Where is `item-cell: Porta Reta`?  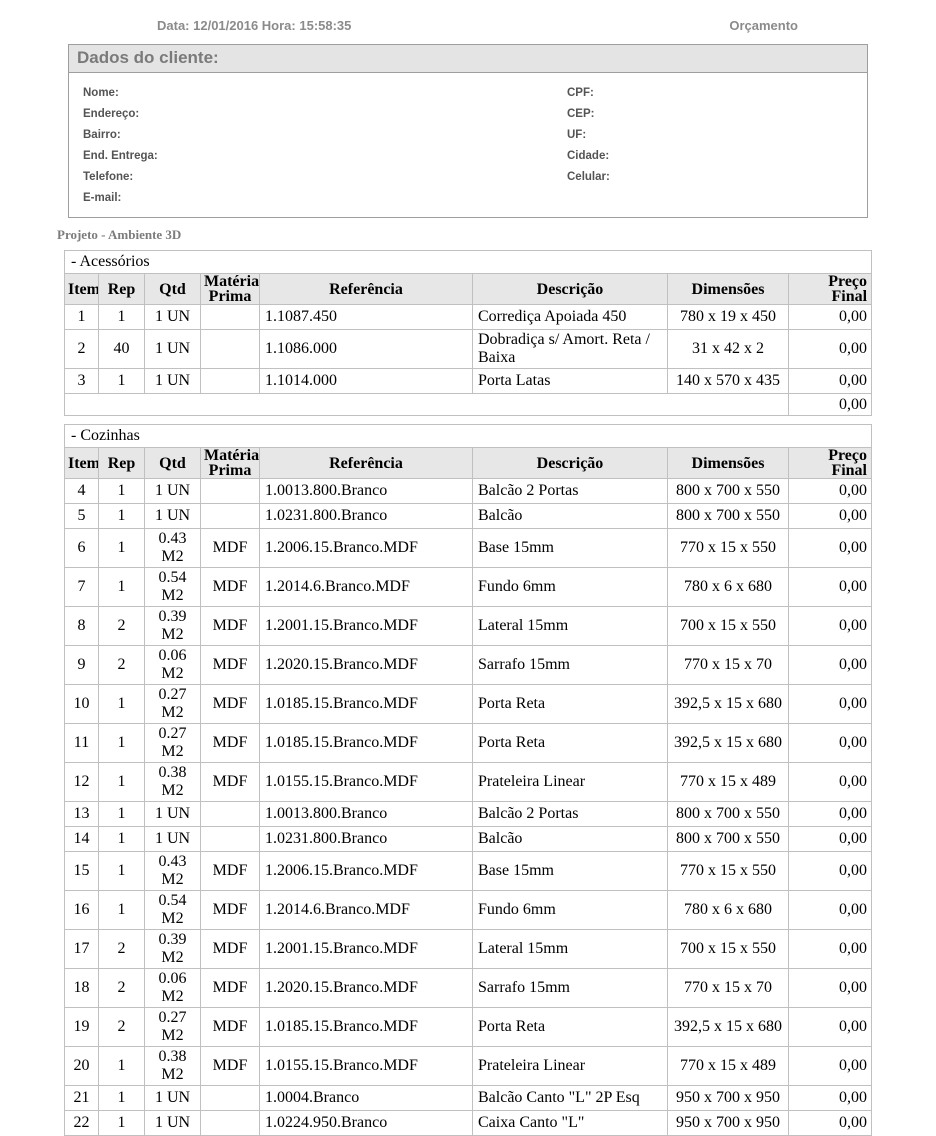 item-cell: Porta Reta is located at coordinates (570, 743).